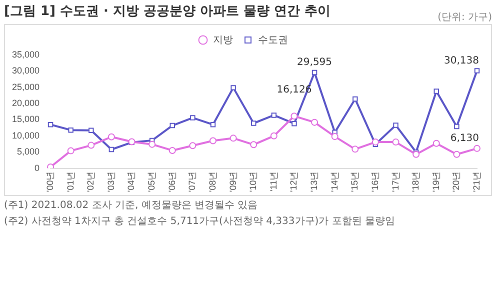 The height and width of the screenshot is (285, 500). What do you see at coordinates (355, 181) in the screenshot?
I see `x-tick-label: '15년` at bounding box center [355, 181].